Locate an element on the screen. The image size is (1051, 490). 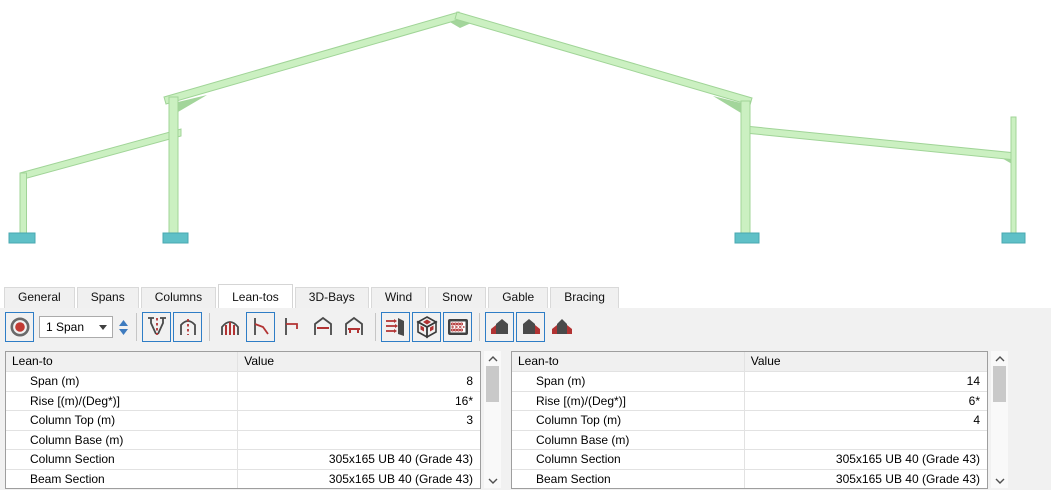
span-selector-value: 1 Span is located at coordinates (65, 327).